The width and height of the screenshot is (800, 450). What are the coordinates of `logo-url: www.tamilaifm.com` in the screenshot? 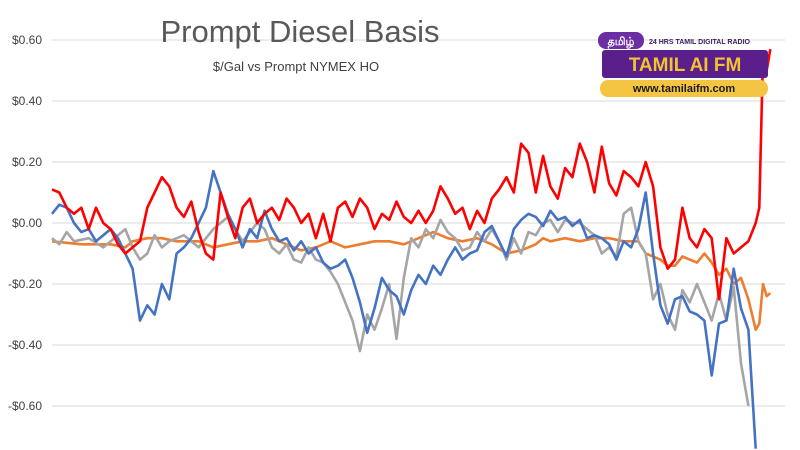 It's located at (684, 89).